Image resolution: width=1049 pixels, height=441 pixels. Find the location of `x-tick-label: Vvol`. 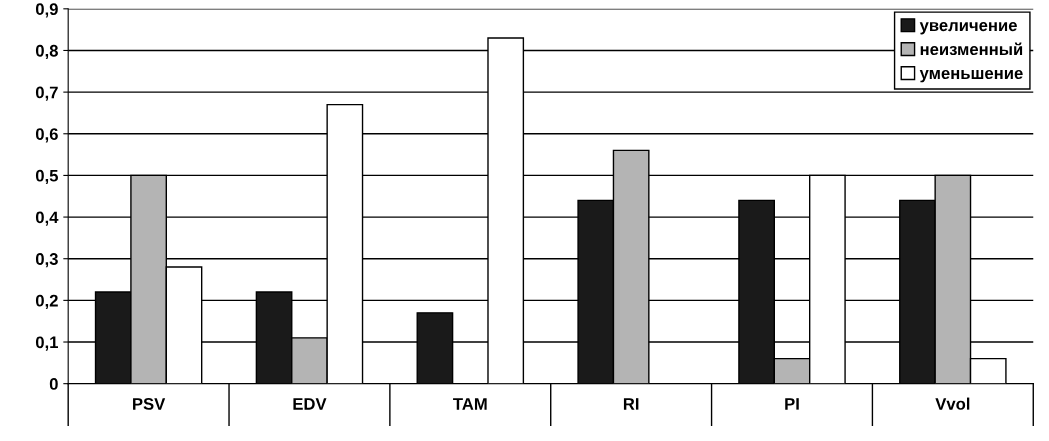

x-tick-label: Vvol is located at coordinates (952, 403).